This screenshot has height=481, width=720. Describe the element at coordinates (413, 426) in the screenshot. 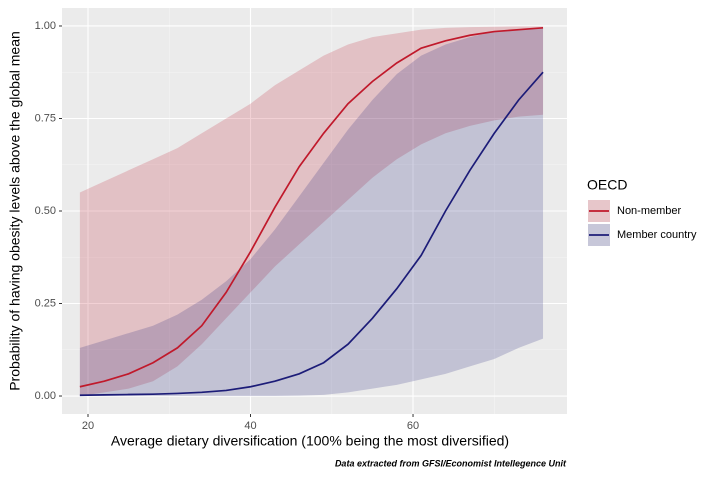

I see `x-tick-label: 60` at that location.